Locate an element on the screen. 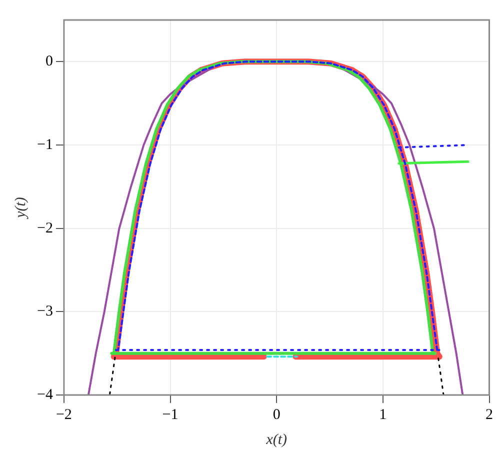 The height and width of the screenshot is (461, 504). x-tick-label: −1 is located at coordinates (170, 414).